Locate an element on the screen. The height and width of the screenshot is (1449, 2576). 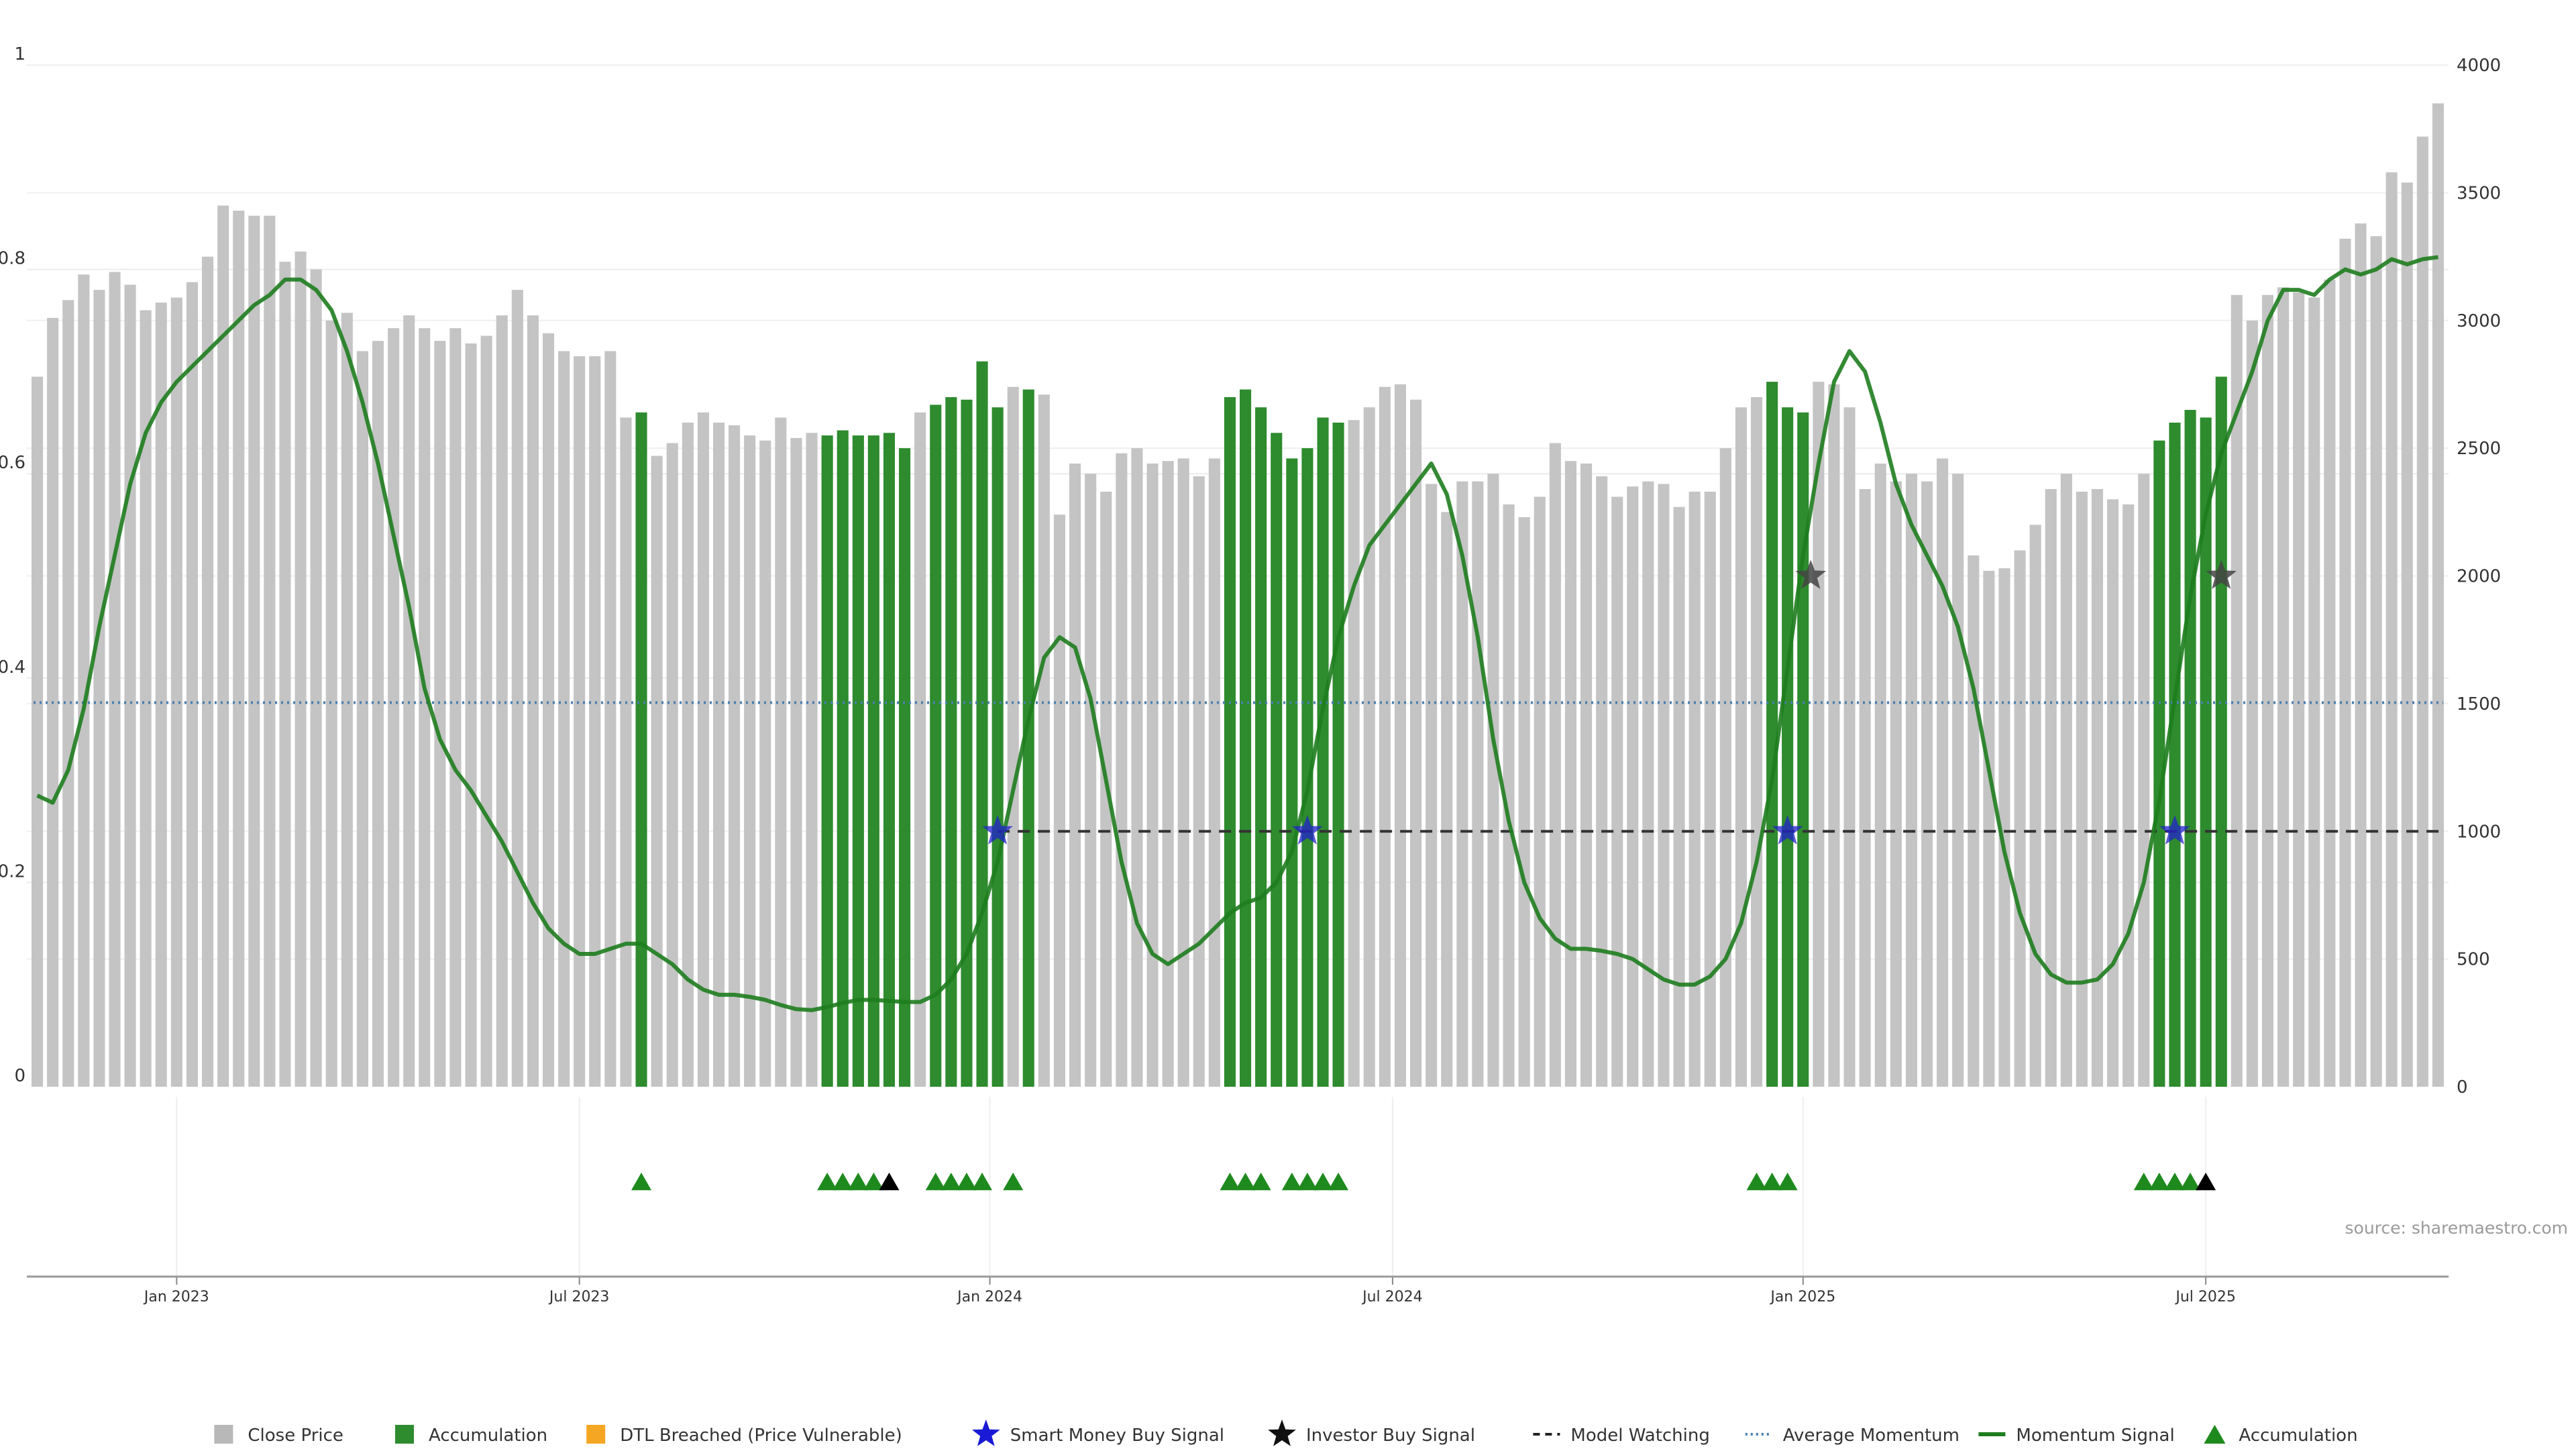
legend-label: Investor Buy Signal is located at coordinates (1390, 1436).